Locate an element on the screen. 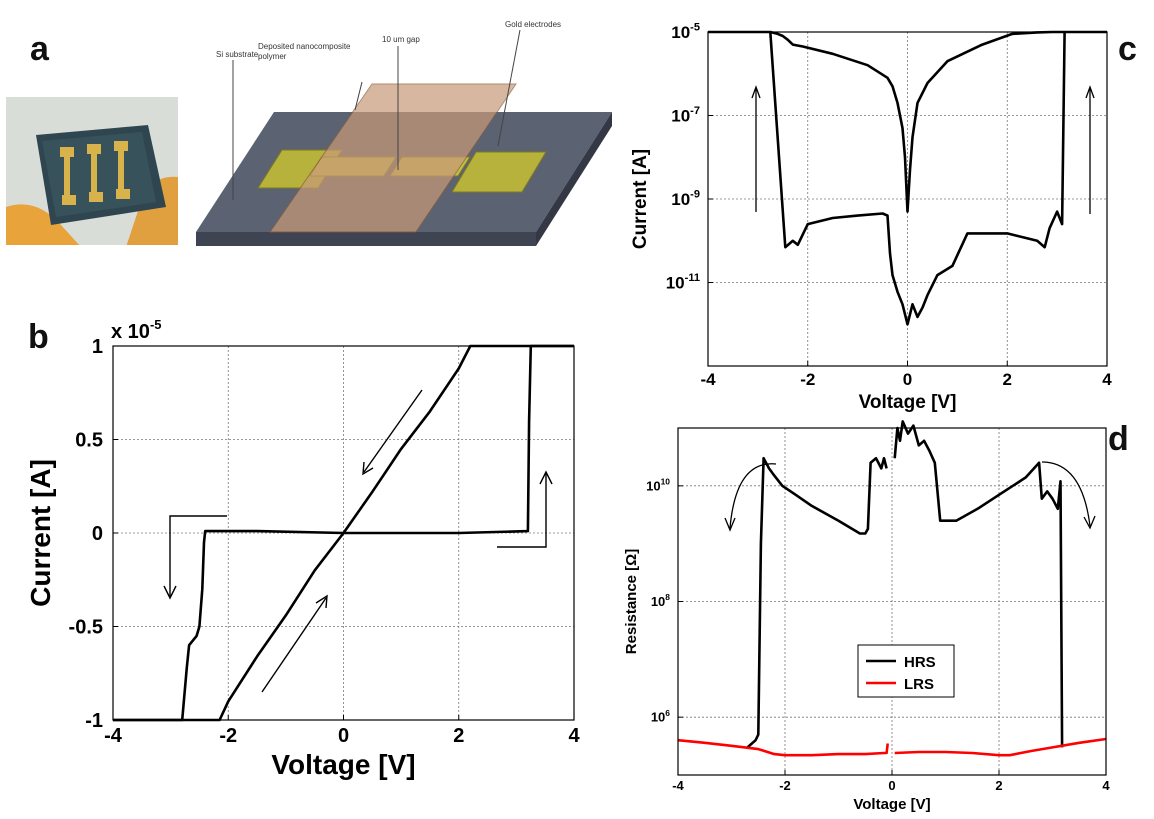 The image size is (1154, 819). y-axis-label-c: Current [A] is located at coordinates (640, 199).